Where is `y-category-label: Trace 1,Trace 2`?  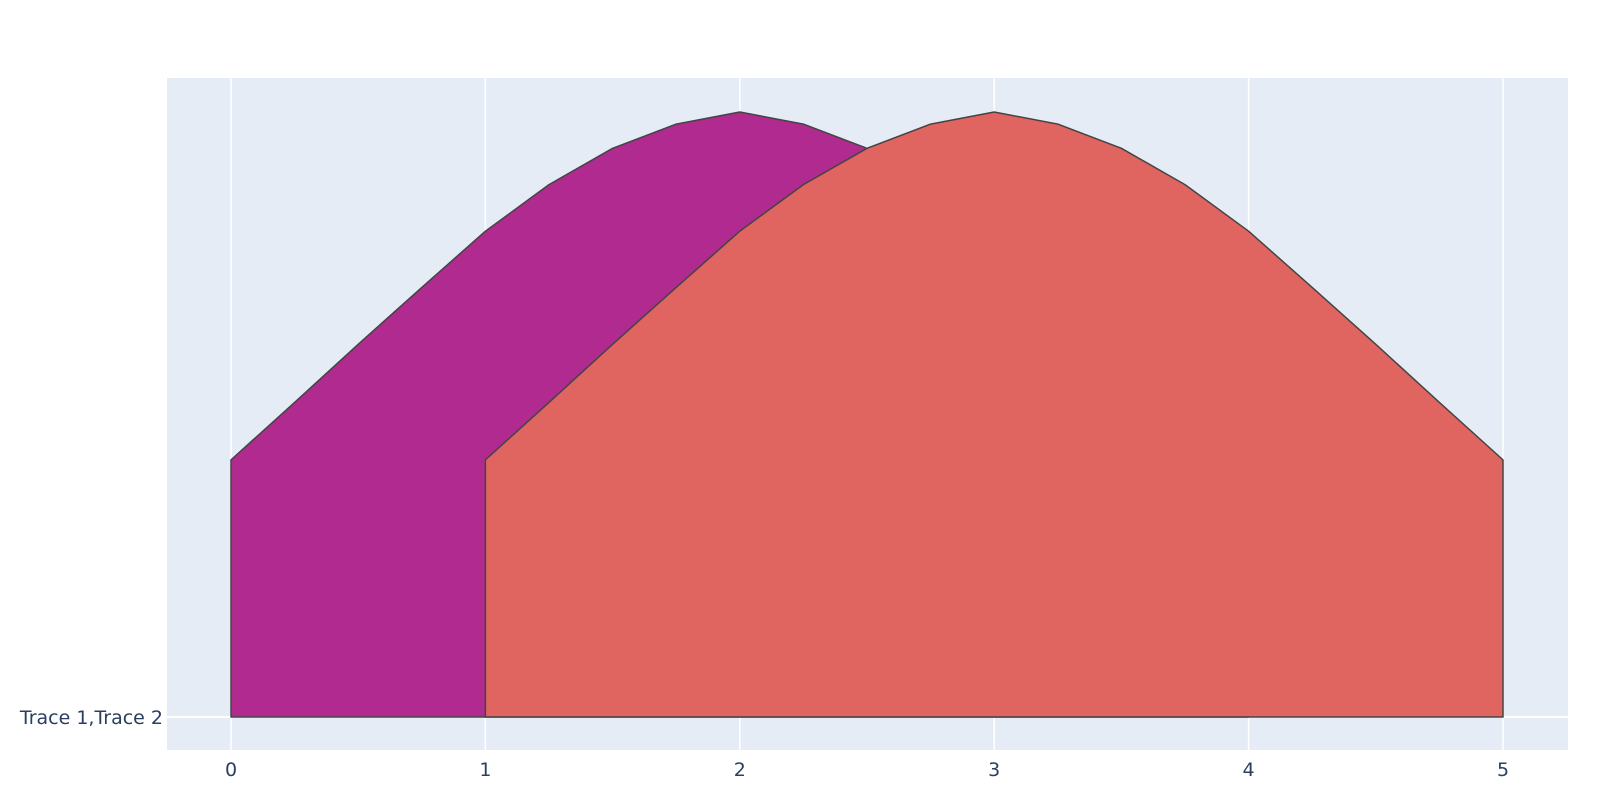 y-category-label: Trace 1,Trace 2 is located at coordinates (91, 718).